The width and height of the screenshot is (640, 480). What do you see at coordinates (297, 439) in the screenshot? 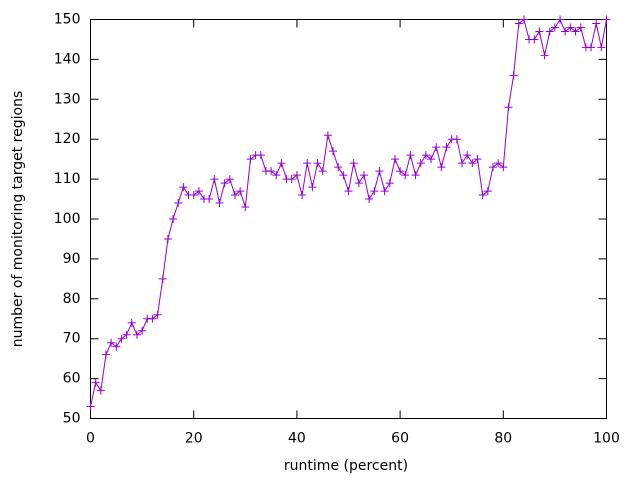
I see `x-tick-label: 40` at bounding box center [297, 439].